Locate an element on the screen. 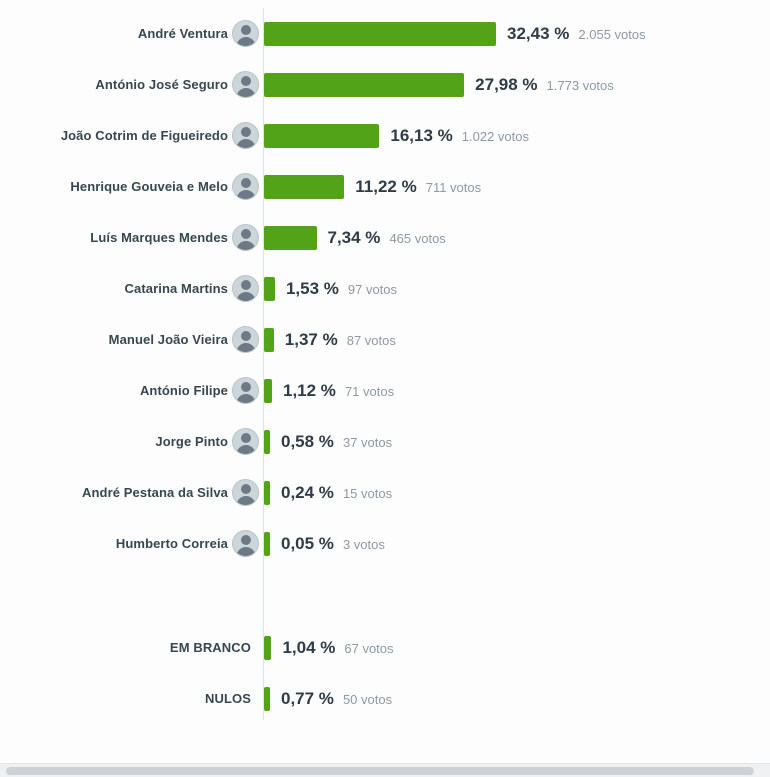  scrollbar-thumb is located at coordinates (380, 771).